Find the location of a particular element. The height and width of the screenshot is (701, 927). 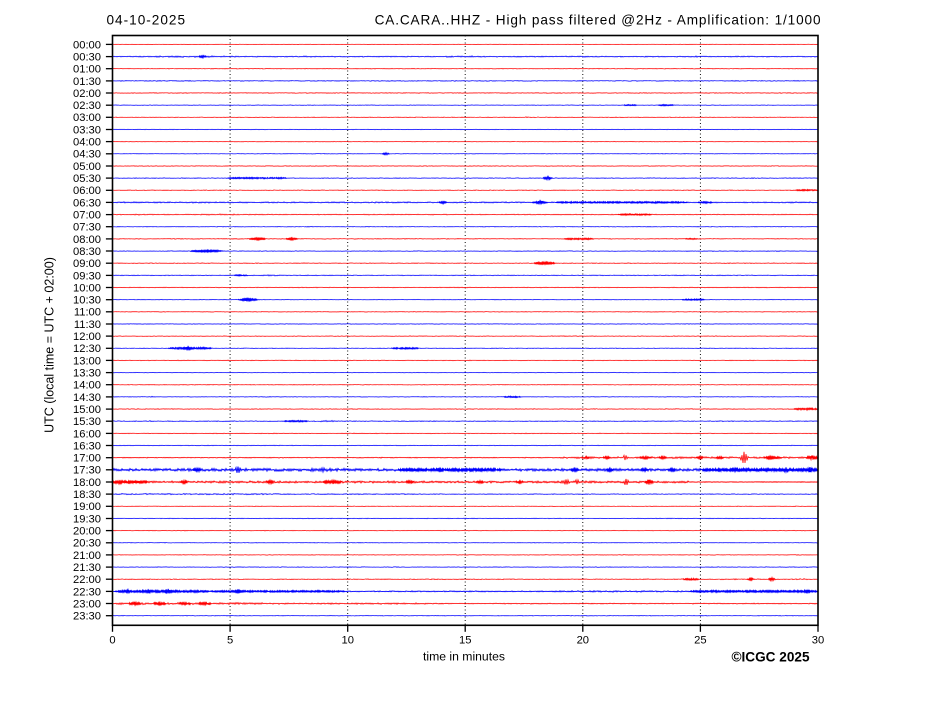

svg-text: 21:30 is located at coordinates (87, 568).